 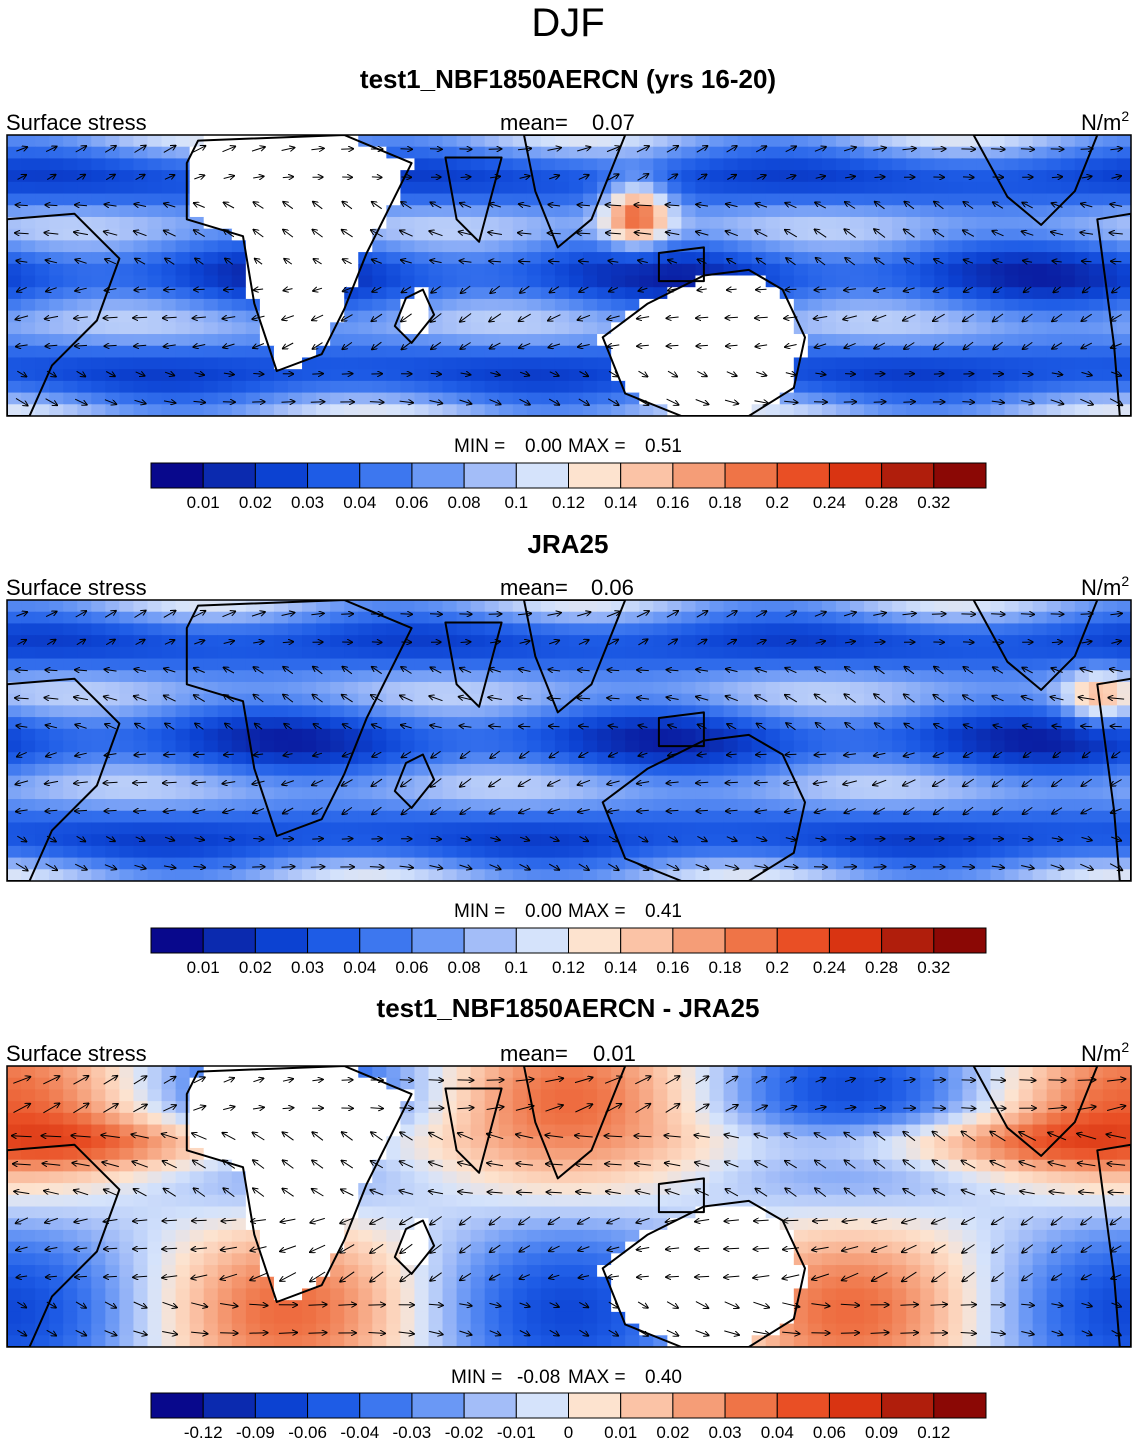 I want to click on mean-value: 0.07, so click(x=613, y=122).